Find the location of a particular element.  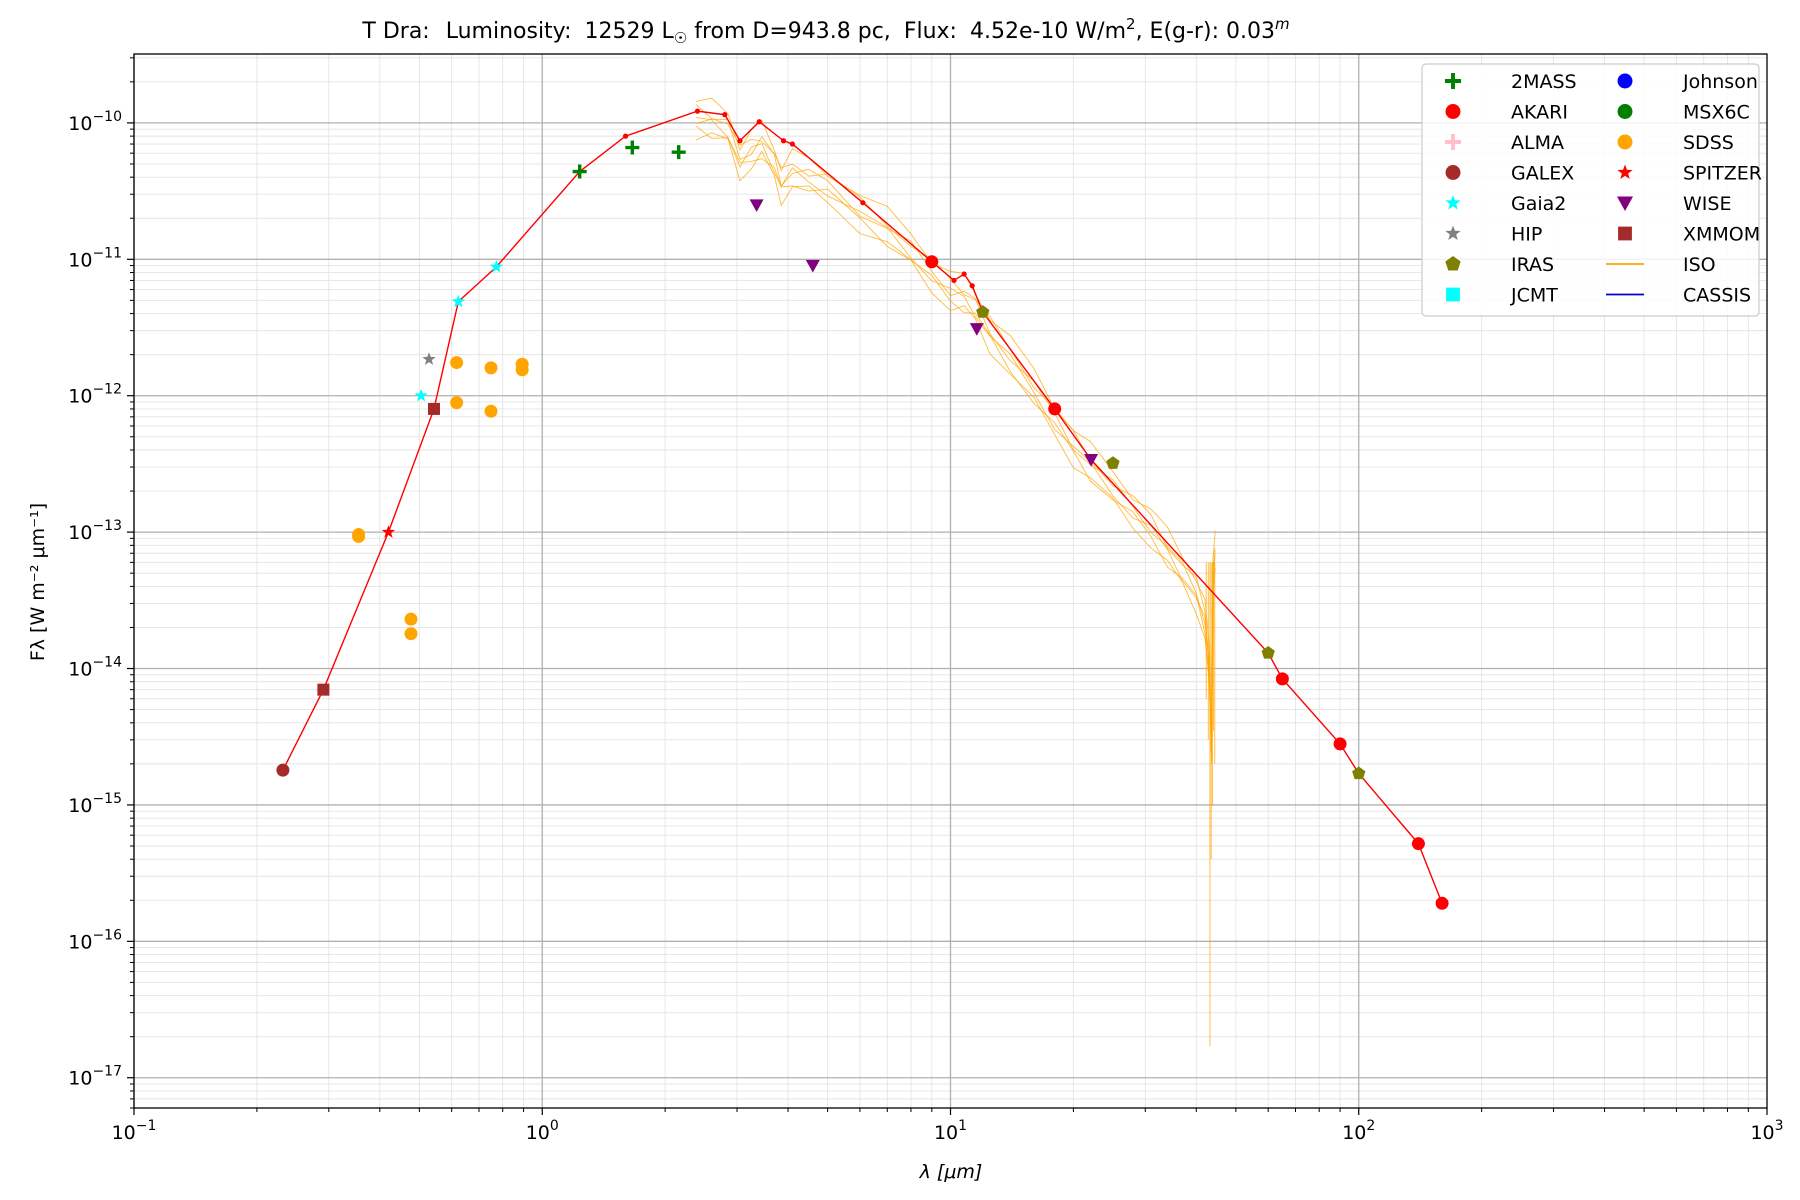

y-tick-label: 10−17 is located at coordinates (95, 1077).